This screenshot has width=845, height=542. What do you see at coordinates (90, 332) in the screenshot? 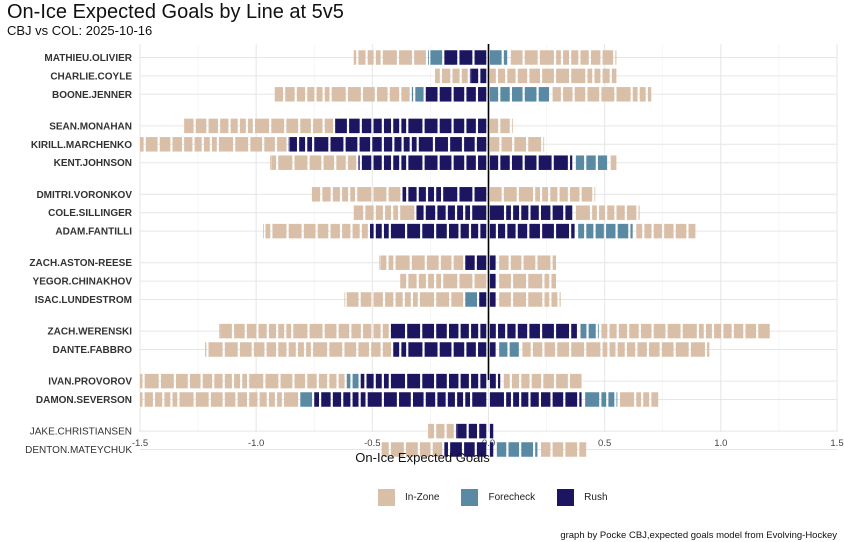
I see `y-axis-label: ZACH.WERENSKI` at bounding box center [90, 332].